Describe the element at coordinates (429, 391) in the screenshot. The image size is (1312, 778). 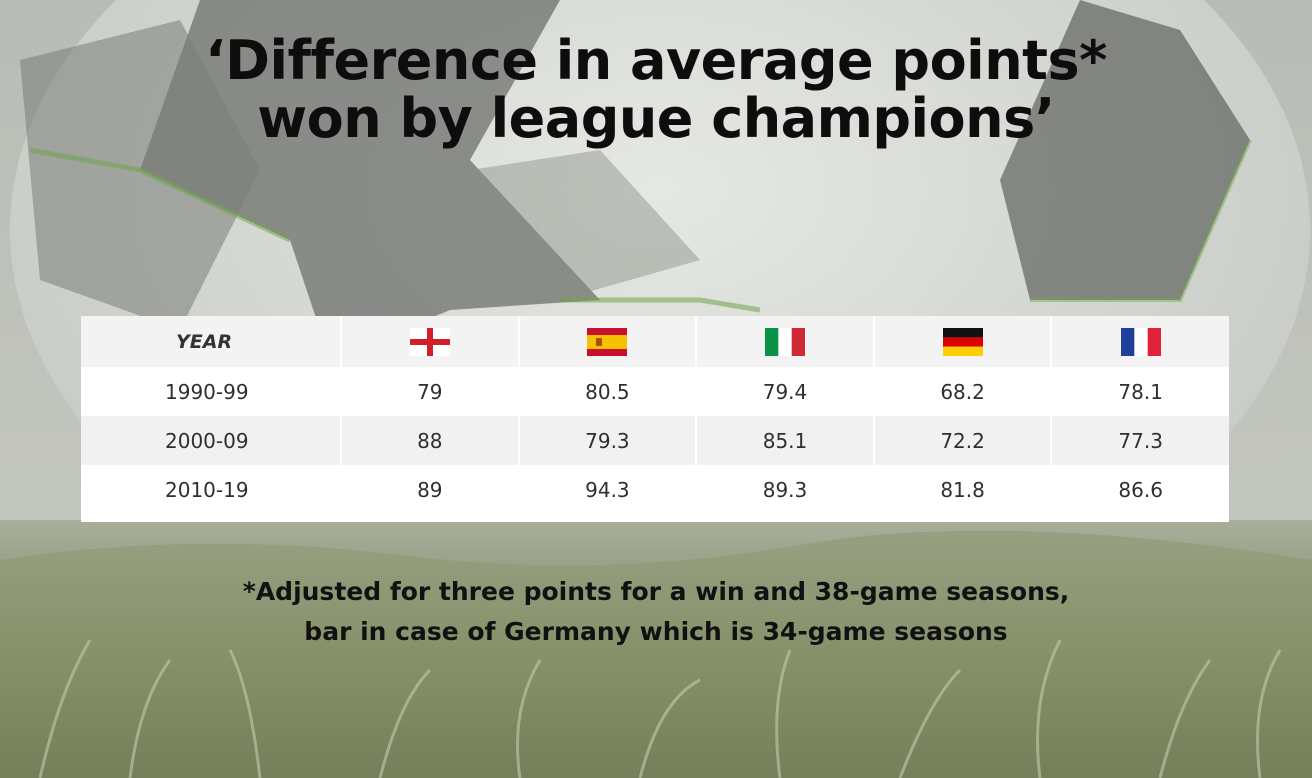
I see `value-cell: 79` at that location.